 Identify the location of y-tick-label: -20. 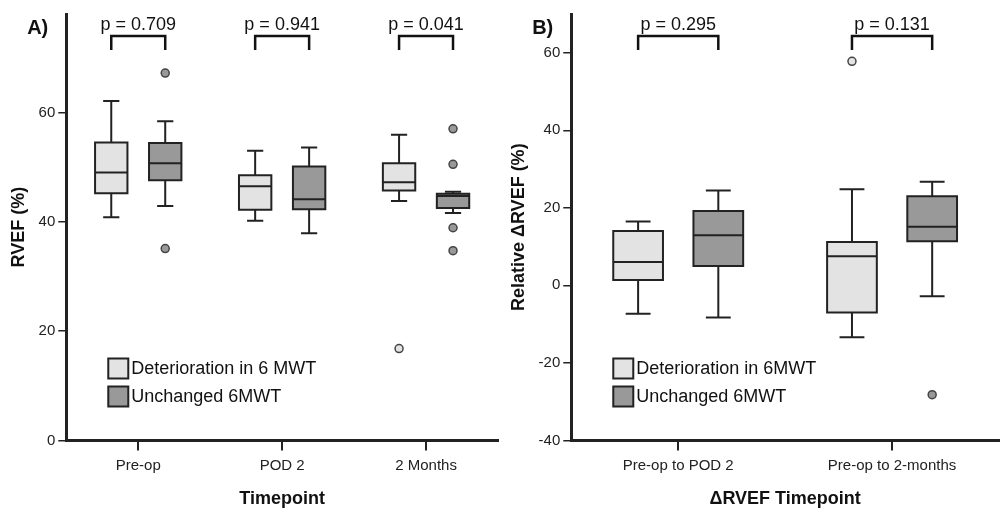
(549, 362).